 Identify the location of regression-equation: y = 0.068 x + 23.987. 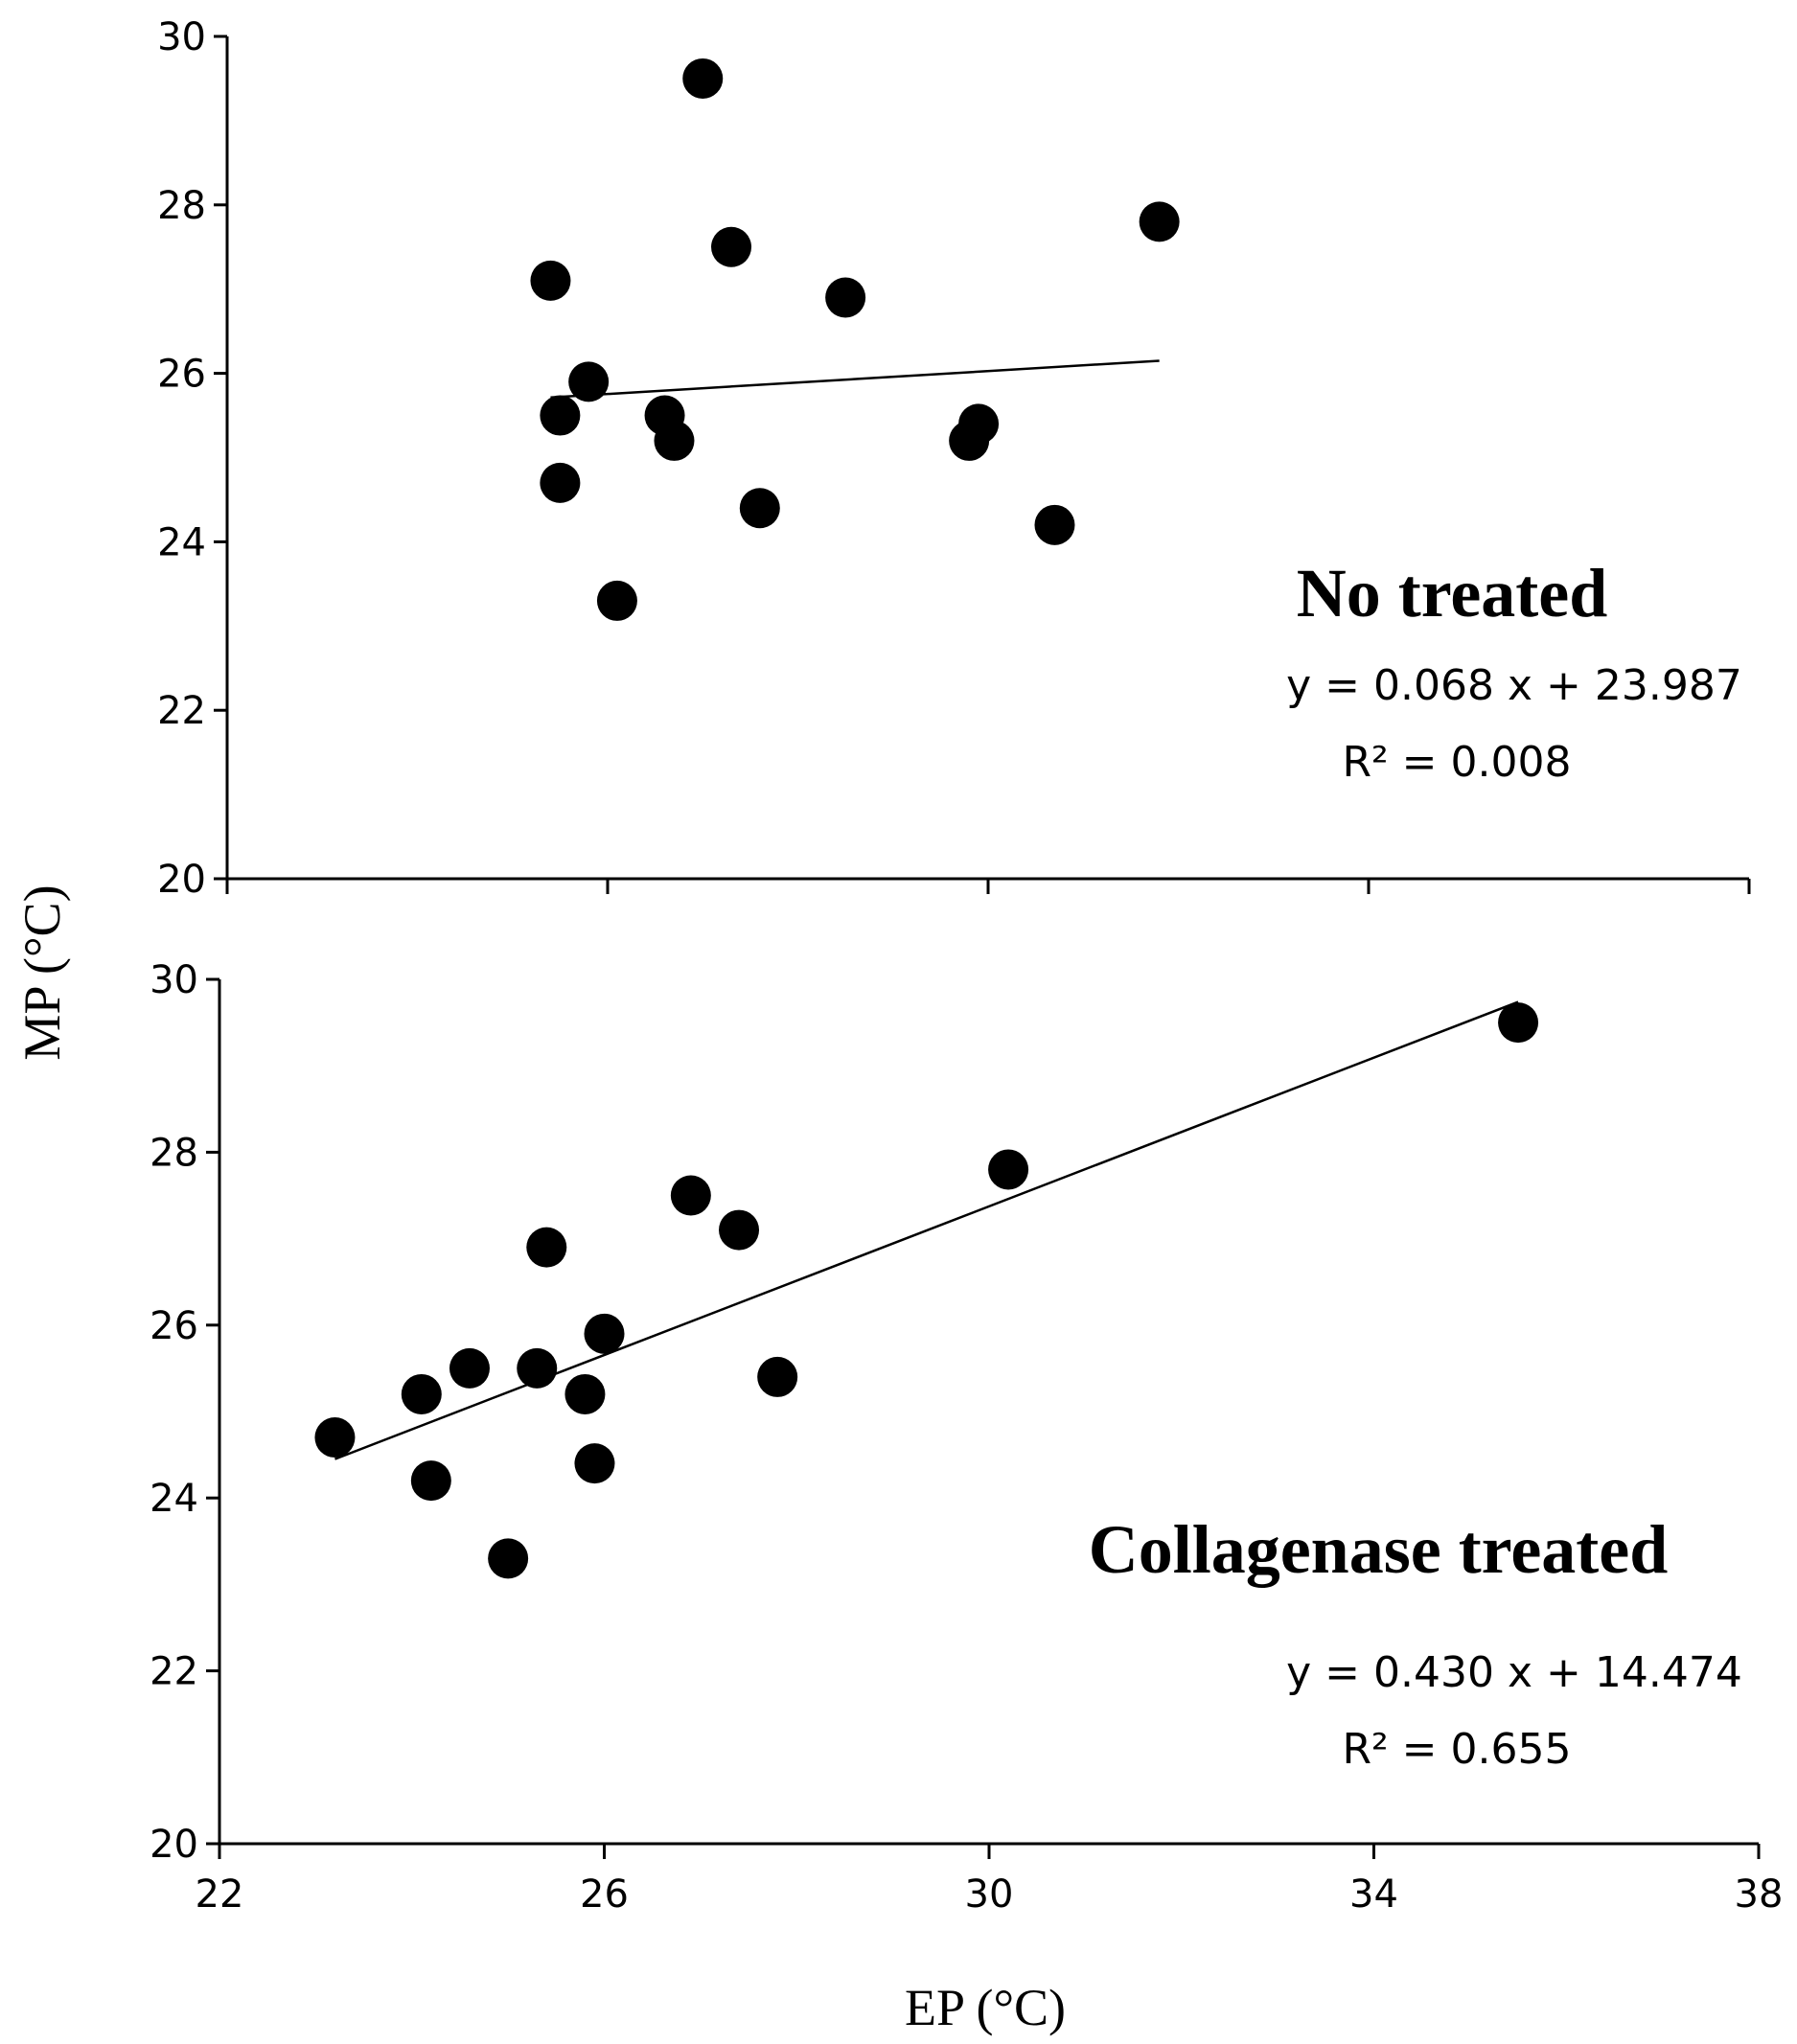
(1514, 685).